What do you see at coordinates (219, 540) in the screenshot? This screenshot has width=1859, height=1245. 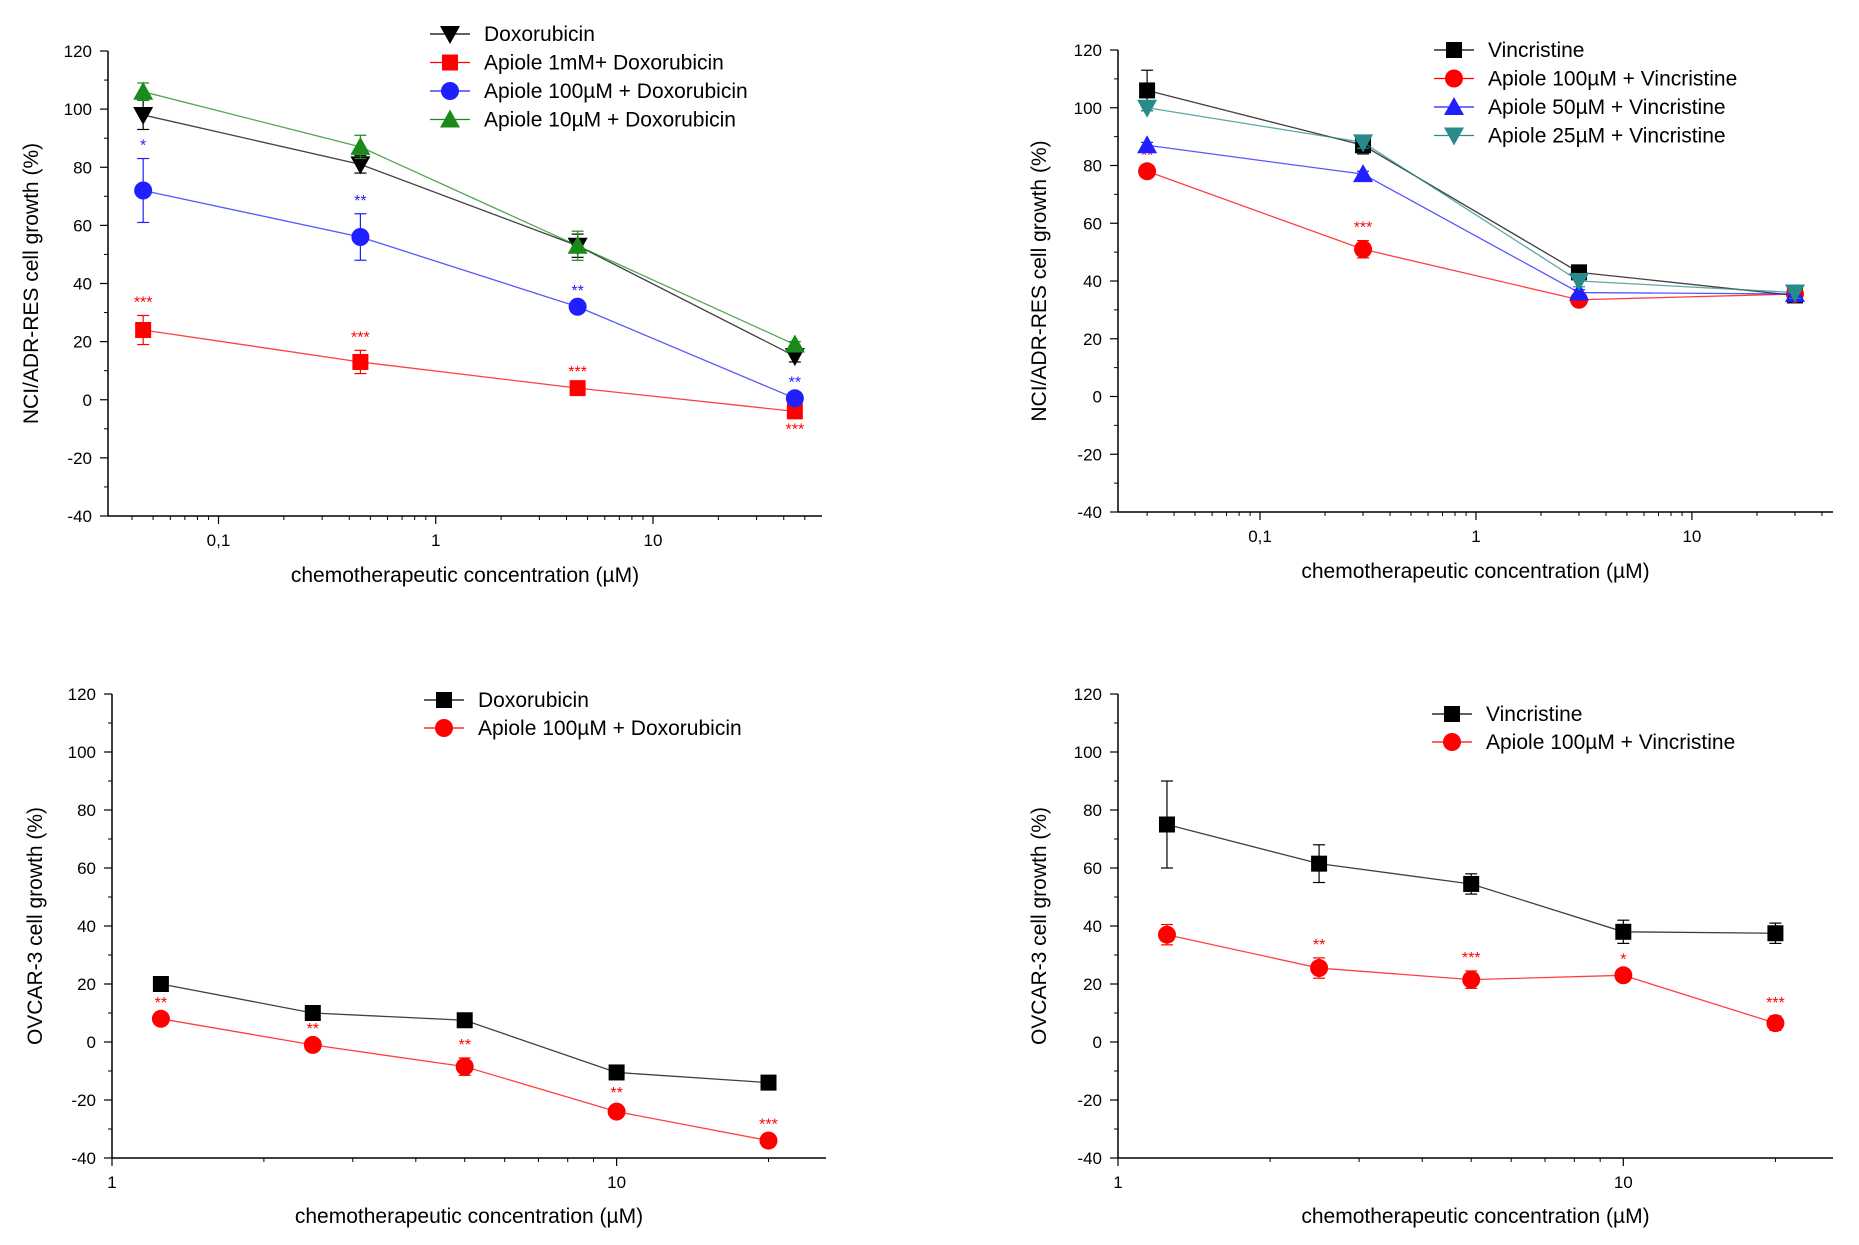 I see `x-tick-label: 0,1` at bounding box center [219, 540].